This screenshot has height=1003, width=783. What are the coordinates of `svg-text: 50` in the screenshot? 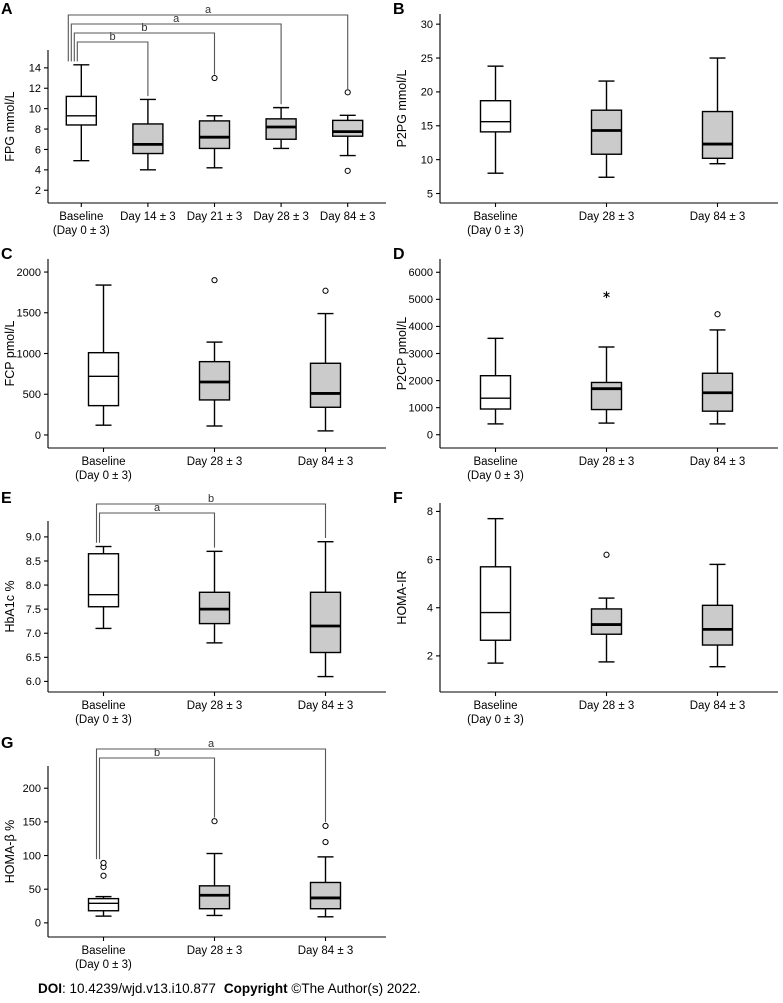 It's located at (35, 890).